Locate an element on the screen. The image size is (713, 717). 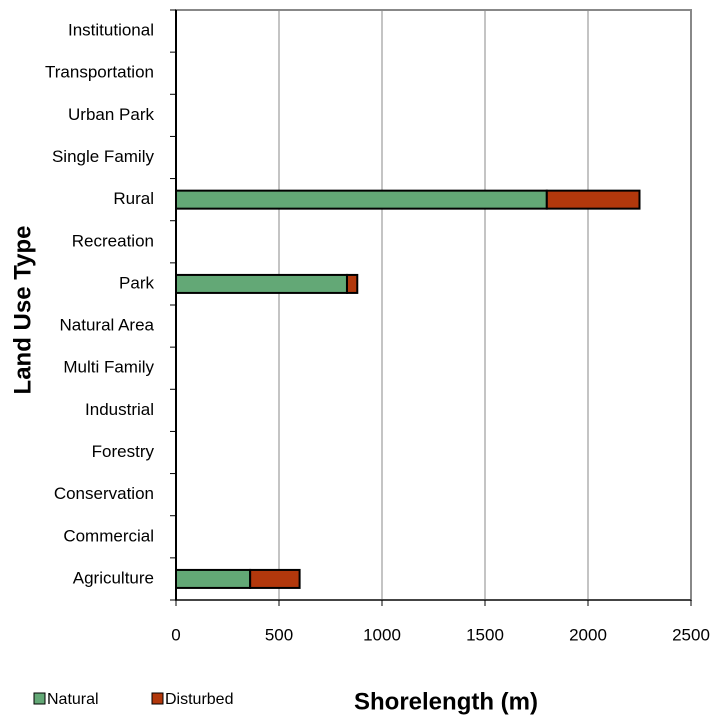
y-tick-label: Transportation is located at coordinates (99, 72).